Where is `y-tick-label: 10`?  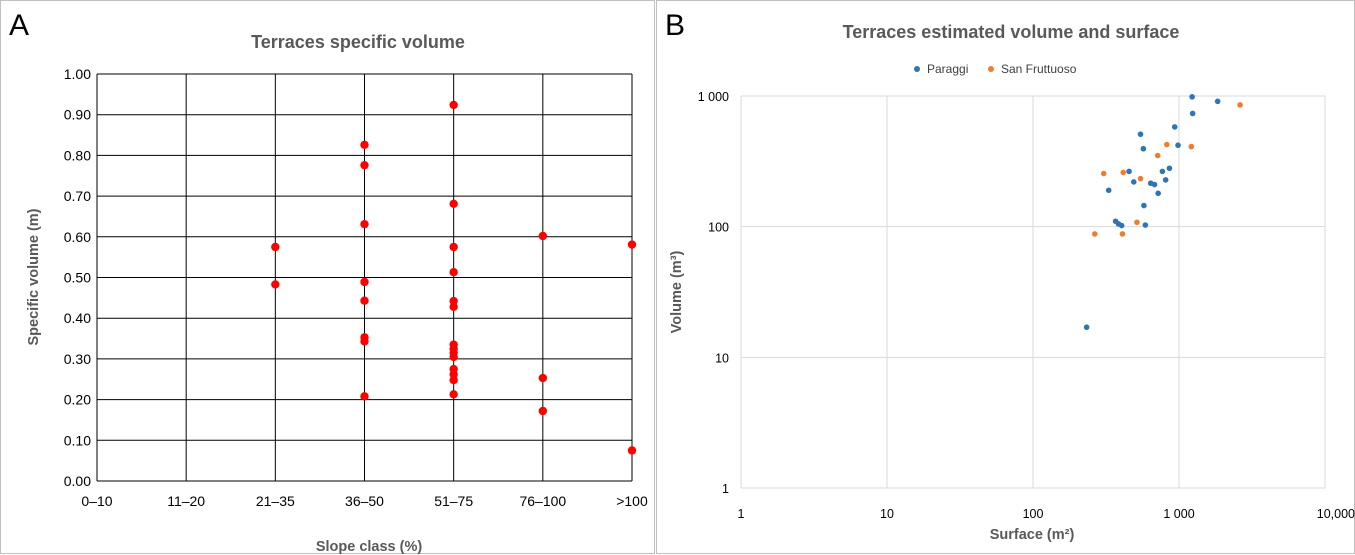
y-tick-label: 10 is located at coordinates (722, 358).